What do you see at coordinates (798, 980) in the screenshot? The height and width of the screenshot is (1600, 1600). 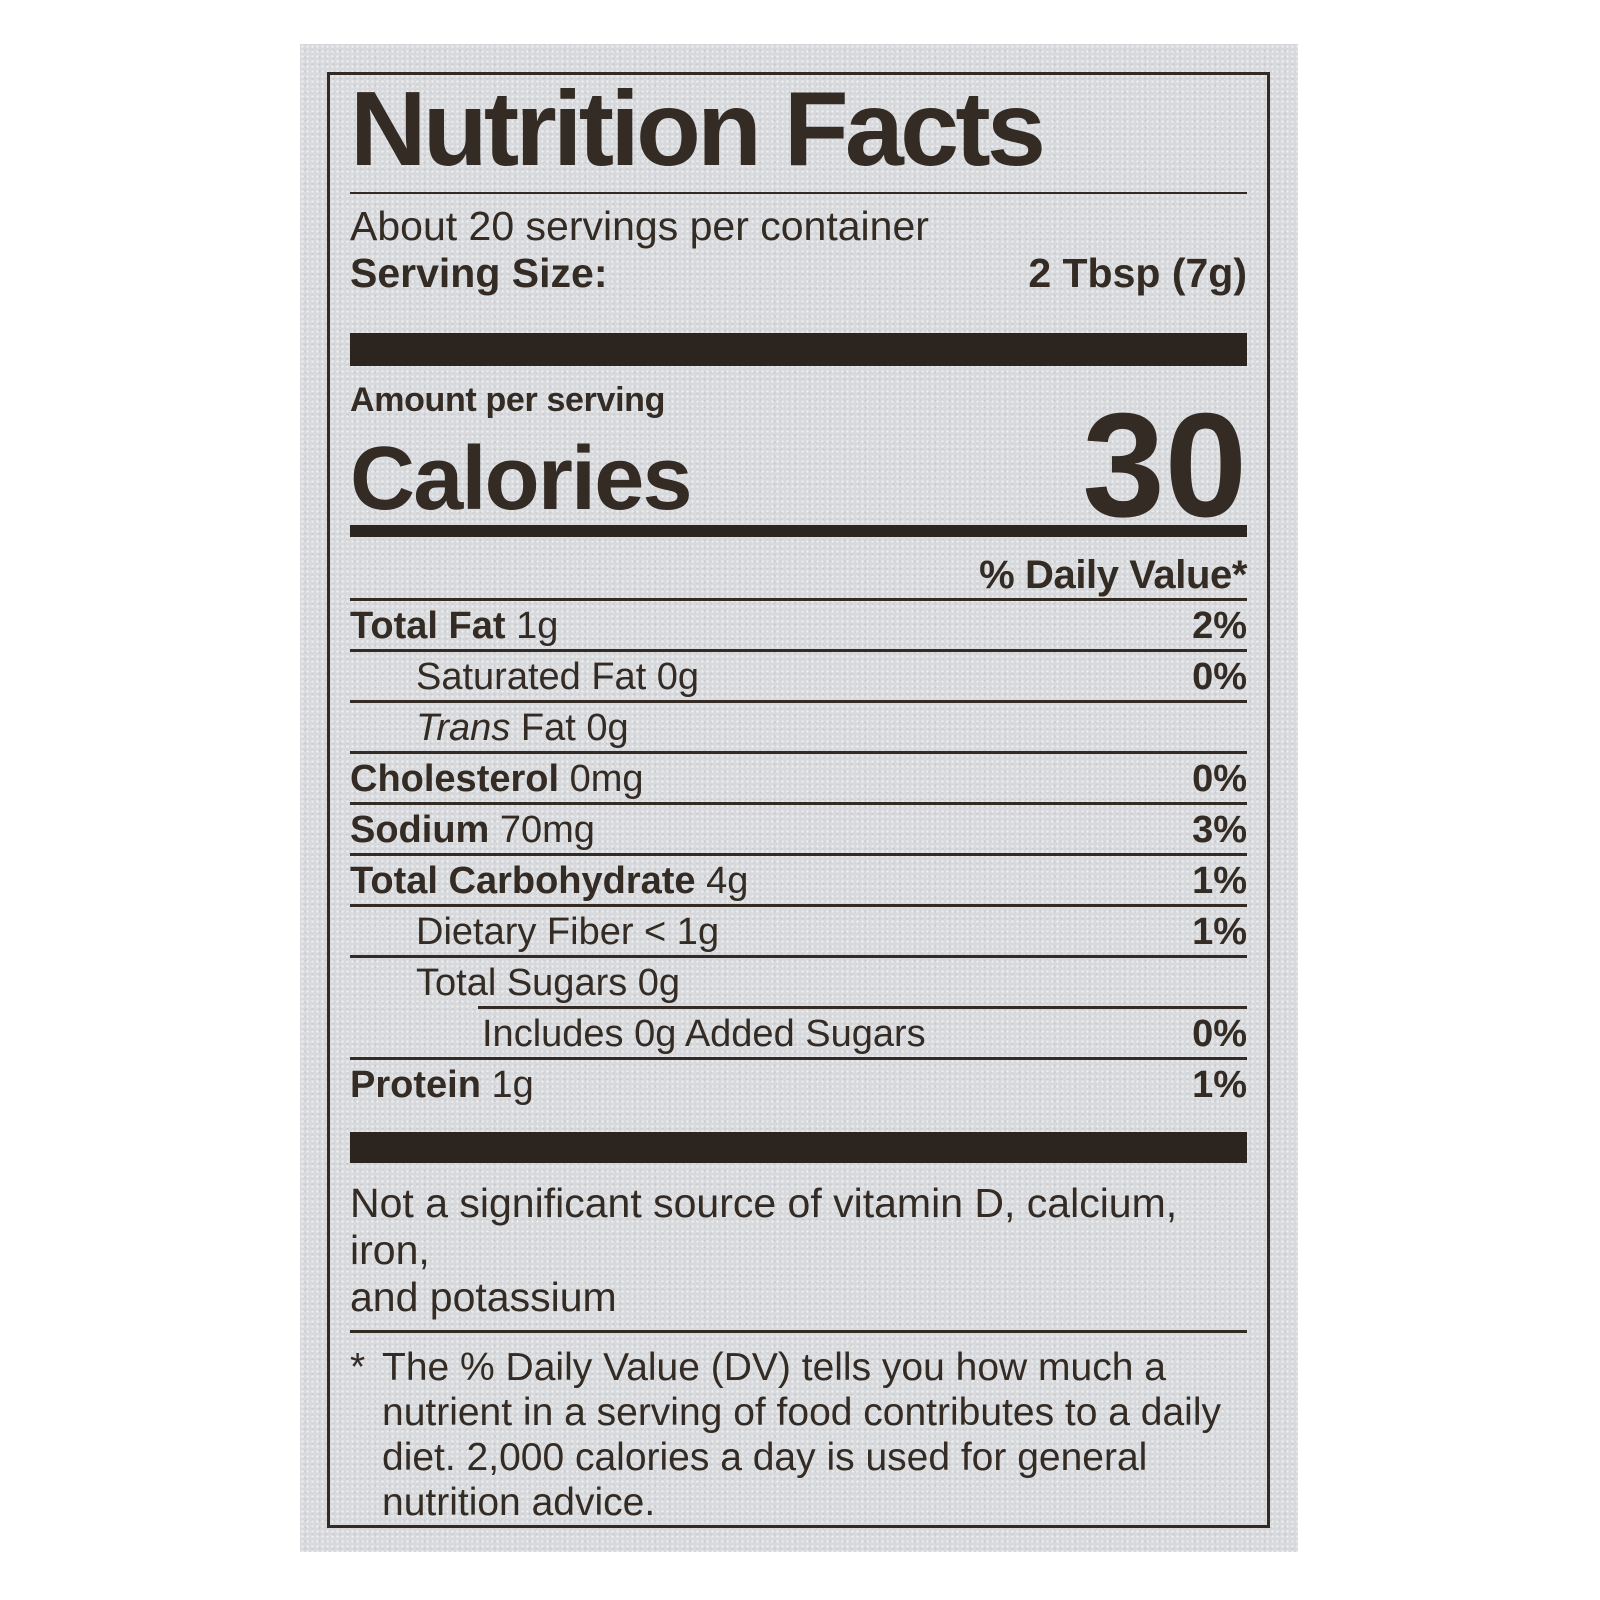 I see `nutrient-row: Total Sugars 0g` at bounding box center [798, 980].